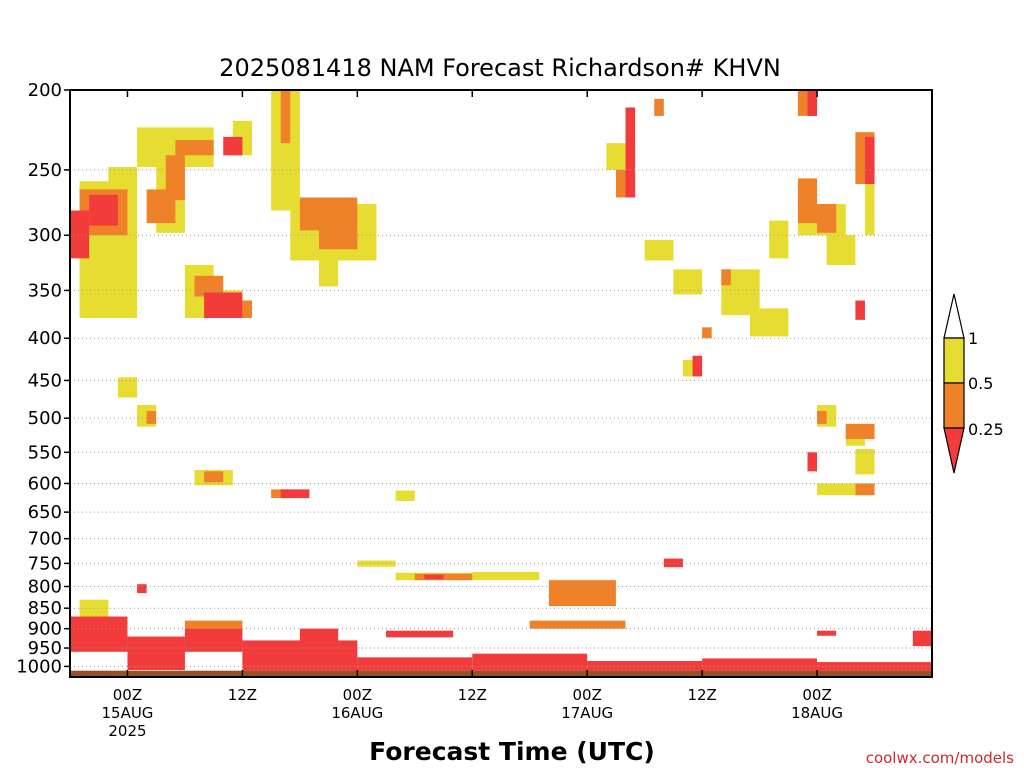  What do you see at coordinates (45, 90) in the screenshot?
I see `y-tick-label: 200` at bounding box center [45, 90].